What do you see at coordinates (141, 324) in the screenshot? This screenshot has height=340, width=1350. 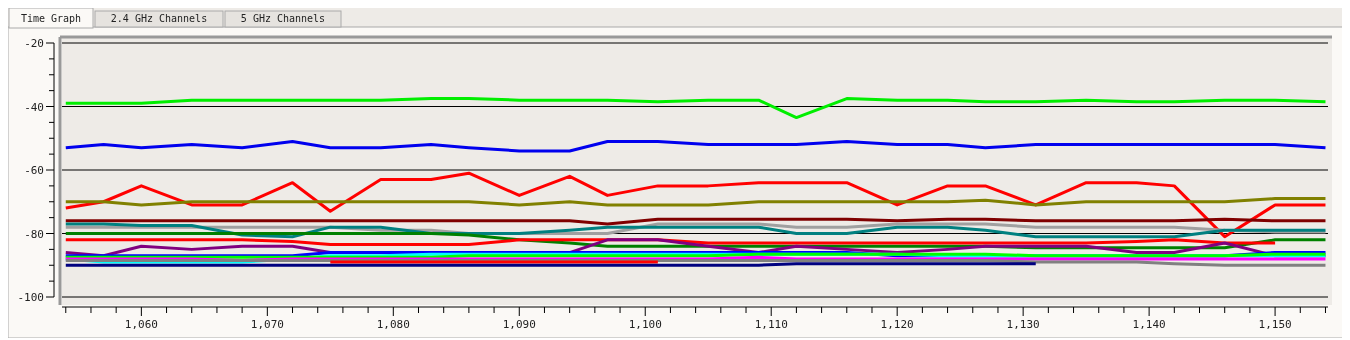 I see `x-tick-label: 1,060` at bounding box center [141, 324].